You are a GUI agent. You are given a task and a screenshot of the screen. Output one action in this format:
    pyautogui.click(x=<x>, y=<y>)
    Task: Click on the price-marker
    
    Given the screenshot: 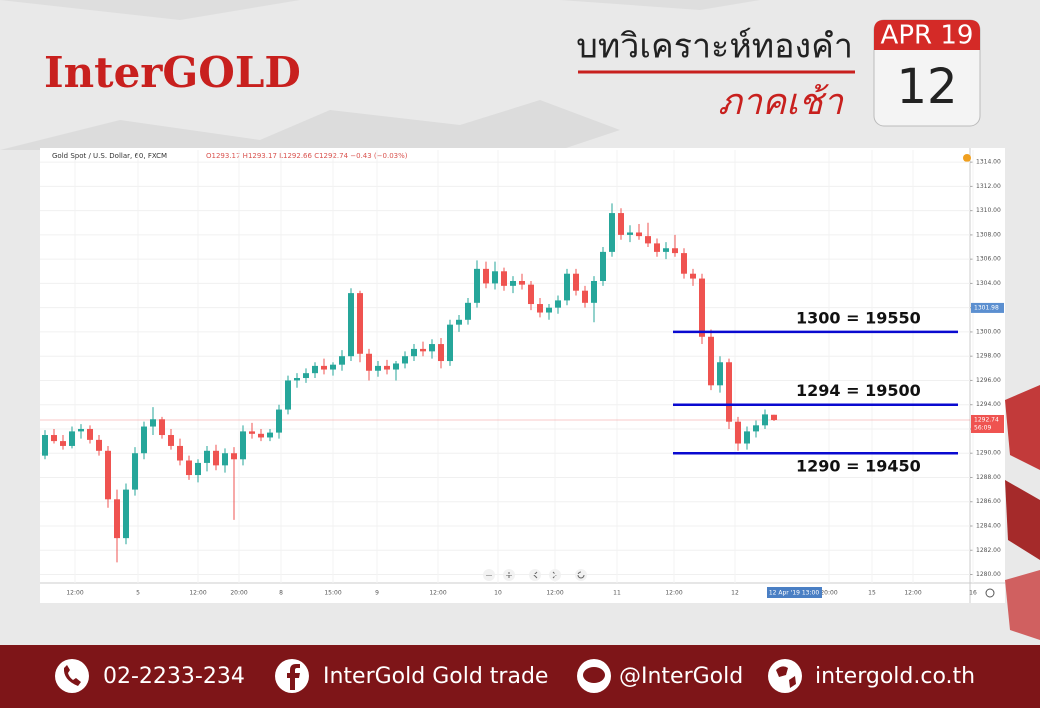 What is the action you would take?
    pyautogui.click(x=987, y=307)
    